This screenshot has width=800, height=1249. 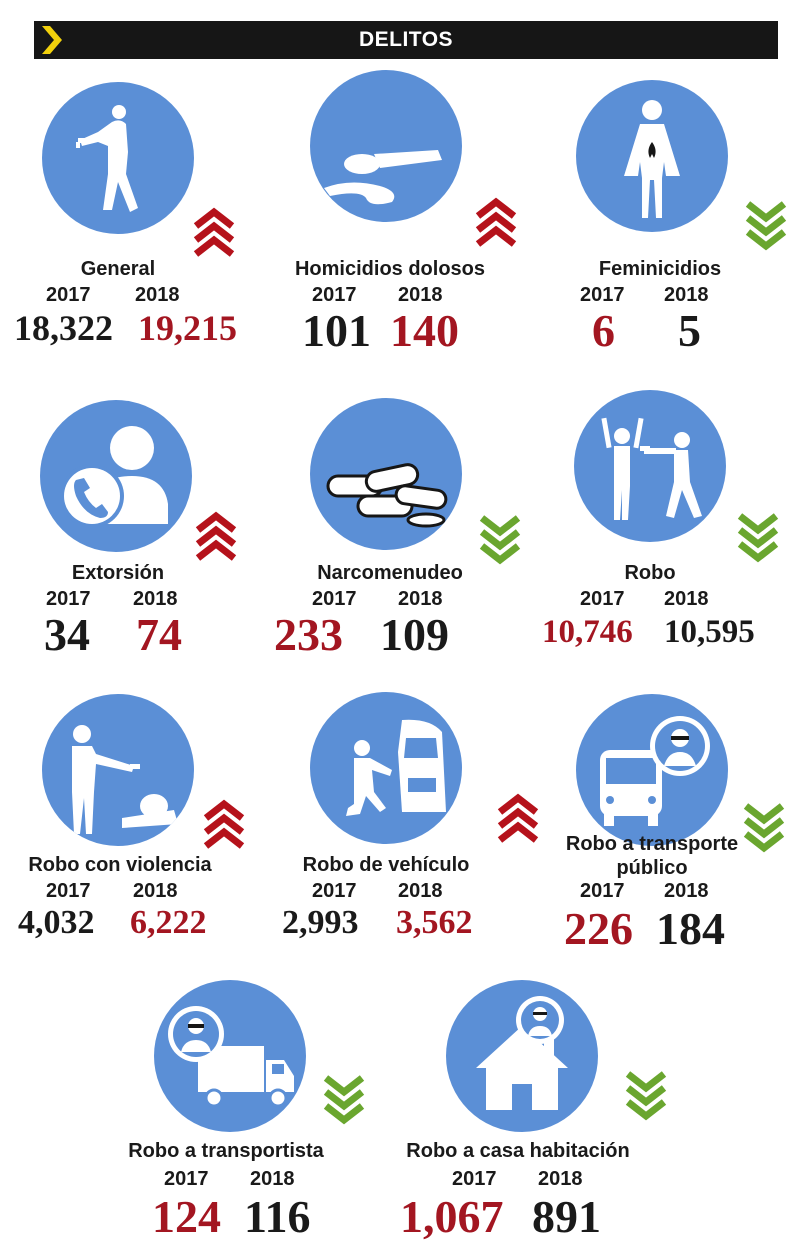 What do you see at coordinates (434, 922) in the screenshot?
I see `value-2018: 3,562` at bounding box center [434, 922].